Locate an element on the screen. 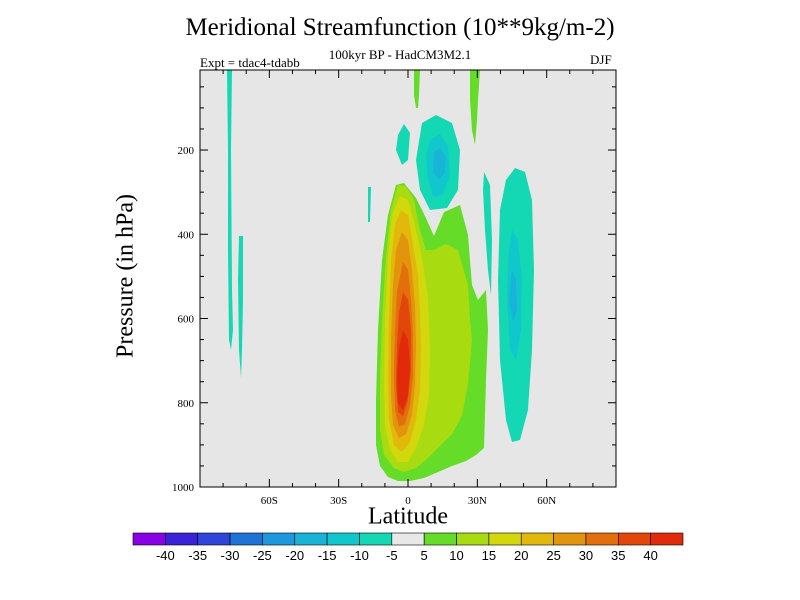  y-tick-label: 400 is located at coordinates (186, 235).